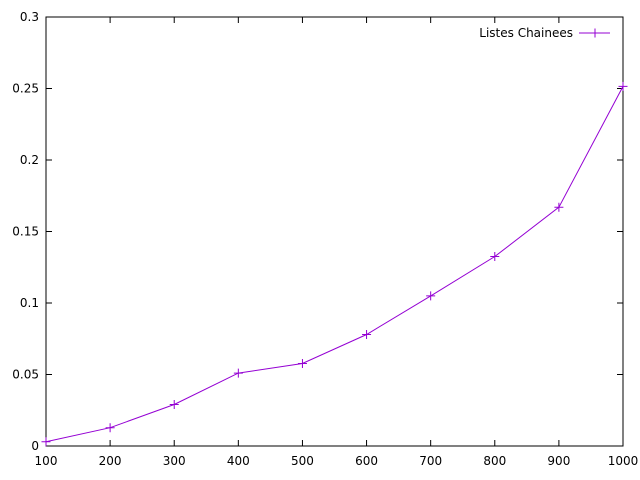  I want to click on x-tick-label: 700, so click(430, 461).